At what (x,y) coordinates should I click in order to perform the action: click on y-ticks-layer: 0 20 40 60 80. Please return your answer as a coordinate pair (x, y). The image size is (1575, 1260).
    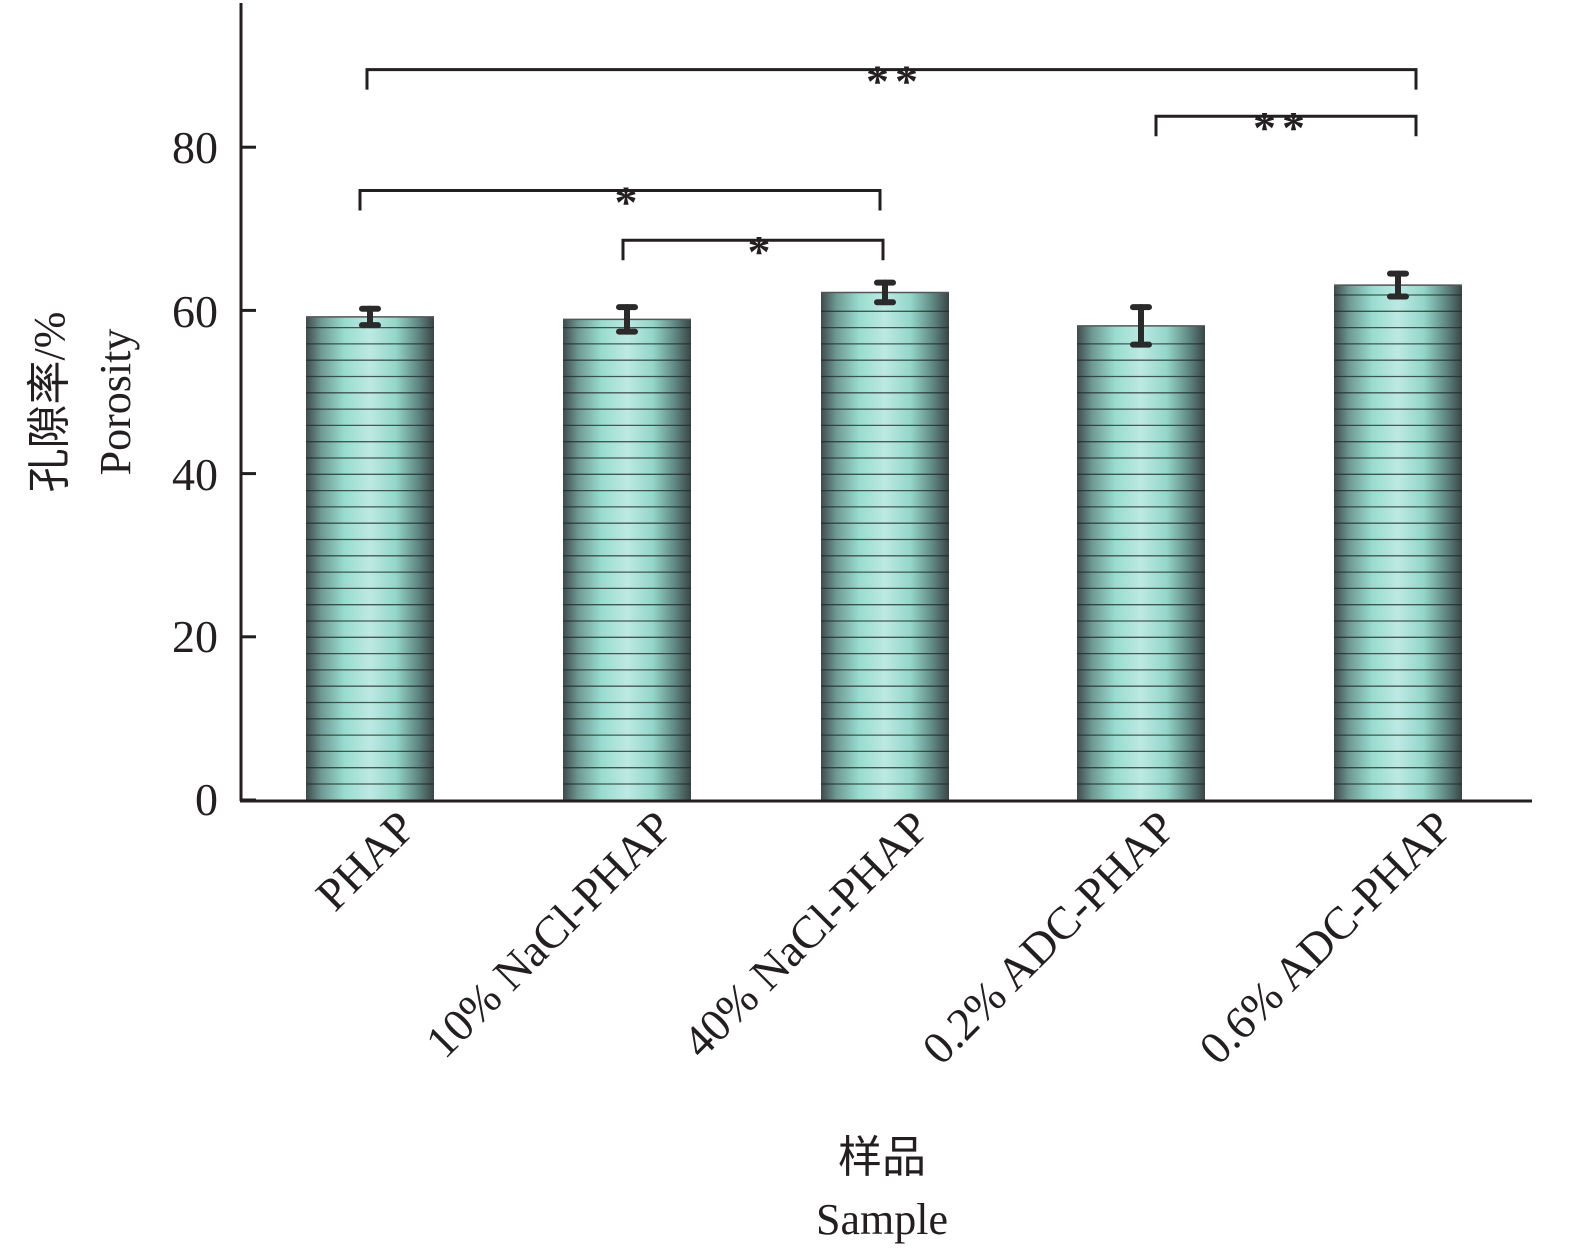
    Looking at the image, I should click on (214, 473).